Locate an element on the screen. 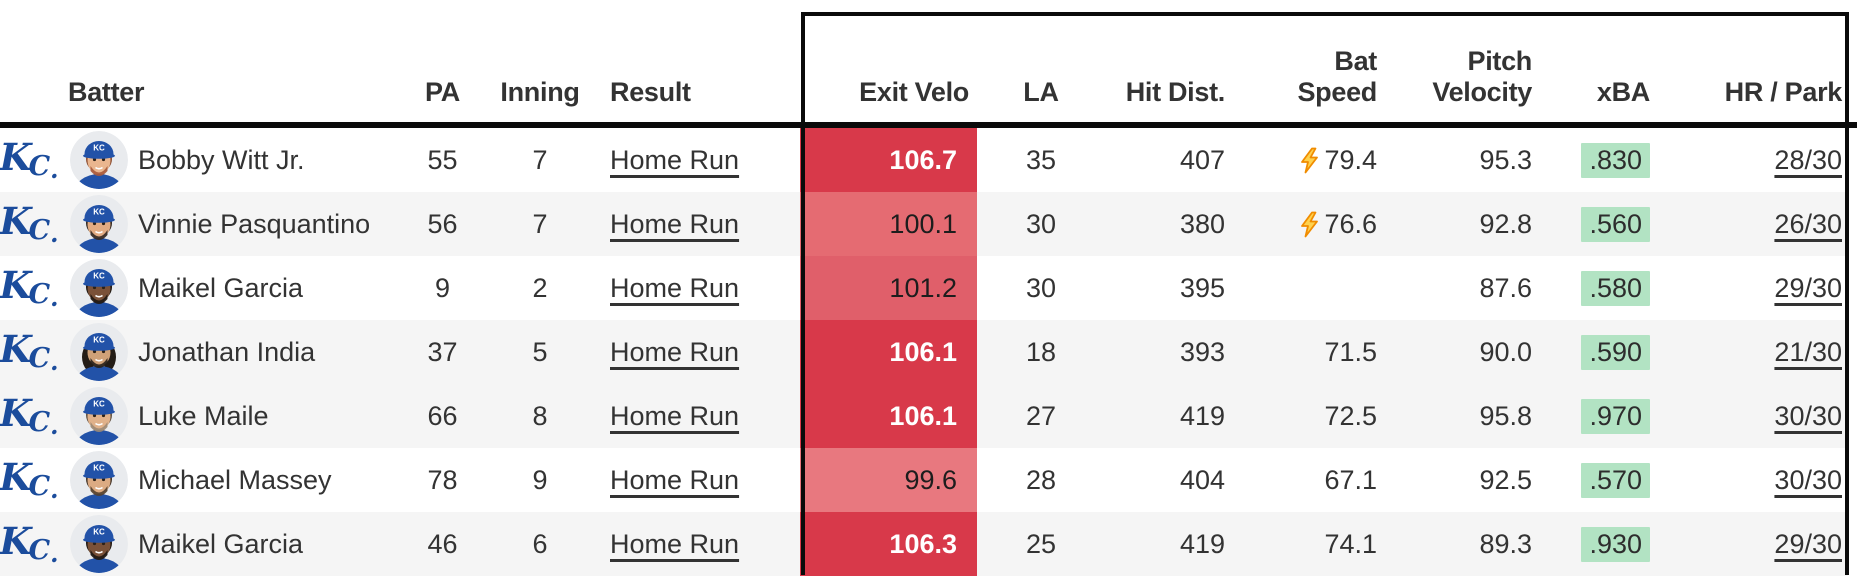 This screenshot has width=1857, height=576. xba-cell: .830 is located at coordinates (1604, 160).